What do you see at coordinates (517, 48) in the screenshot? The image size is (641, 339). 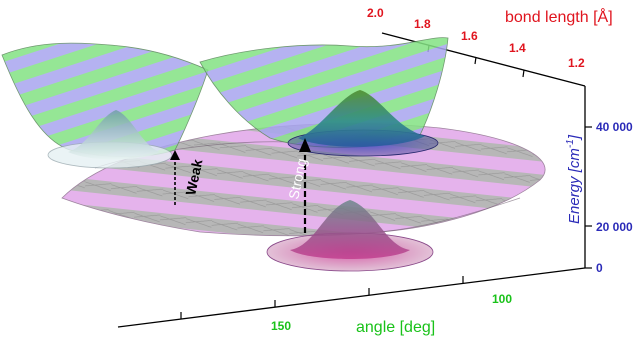 I see `bond-tick-label: 1.4` at bounding box center [517, 48].